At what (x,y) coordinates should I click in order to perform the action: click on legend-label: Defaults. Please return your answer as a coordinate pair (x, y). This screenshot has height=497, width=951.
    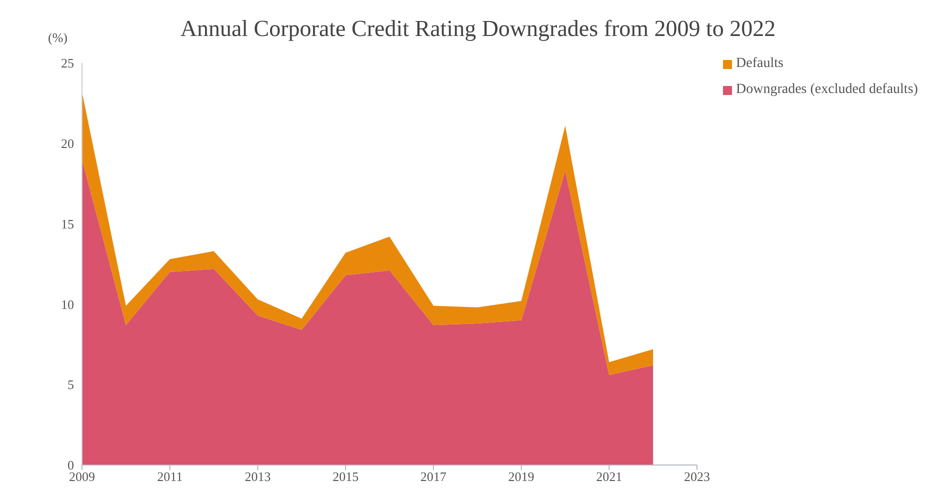
    Looking at the image, I should click on (760, 64).